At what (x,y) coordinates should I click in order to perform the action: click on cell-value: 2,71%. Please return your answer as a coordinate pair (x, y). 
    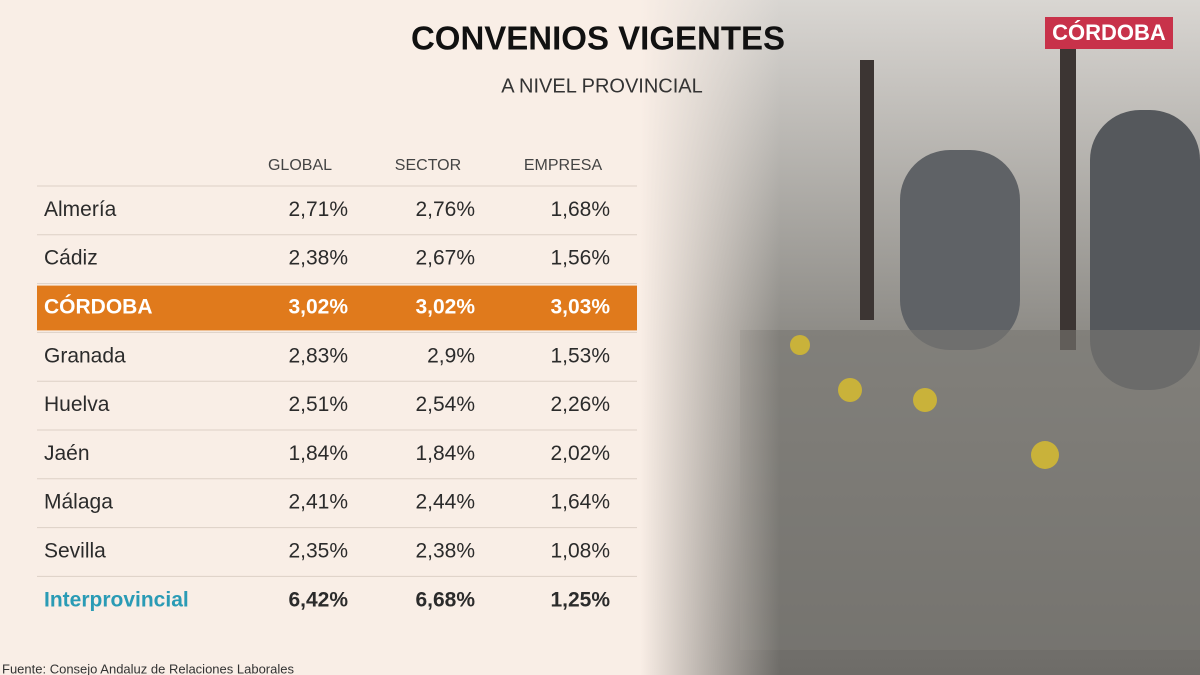
    Looking at the image, I should click on (318, 209).